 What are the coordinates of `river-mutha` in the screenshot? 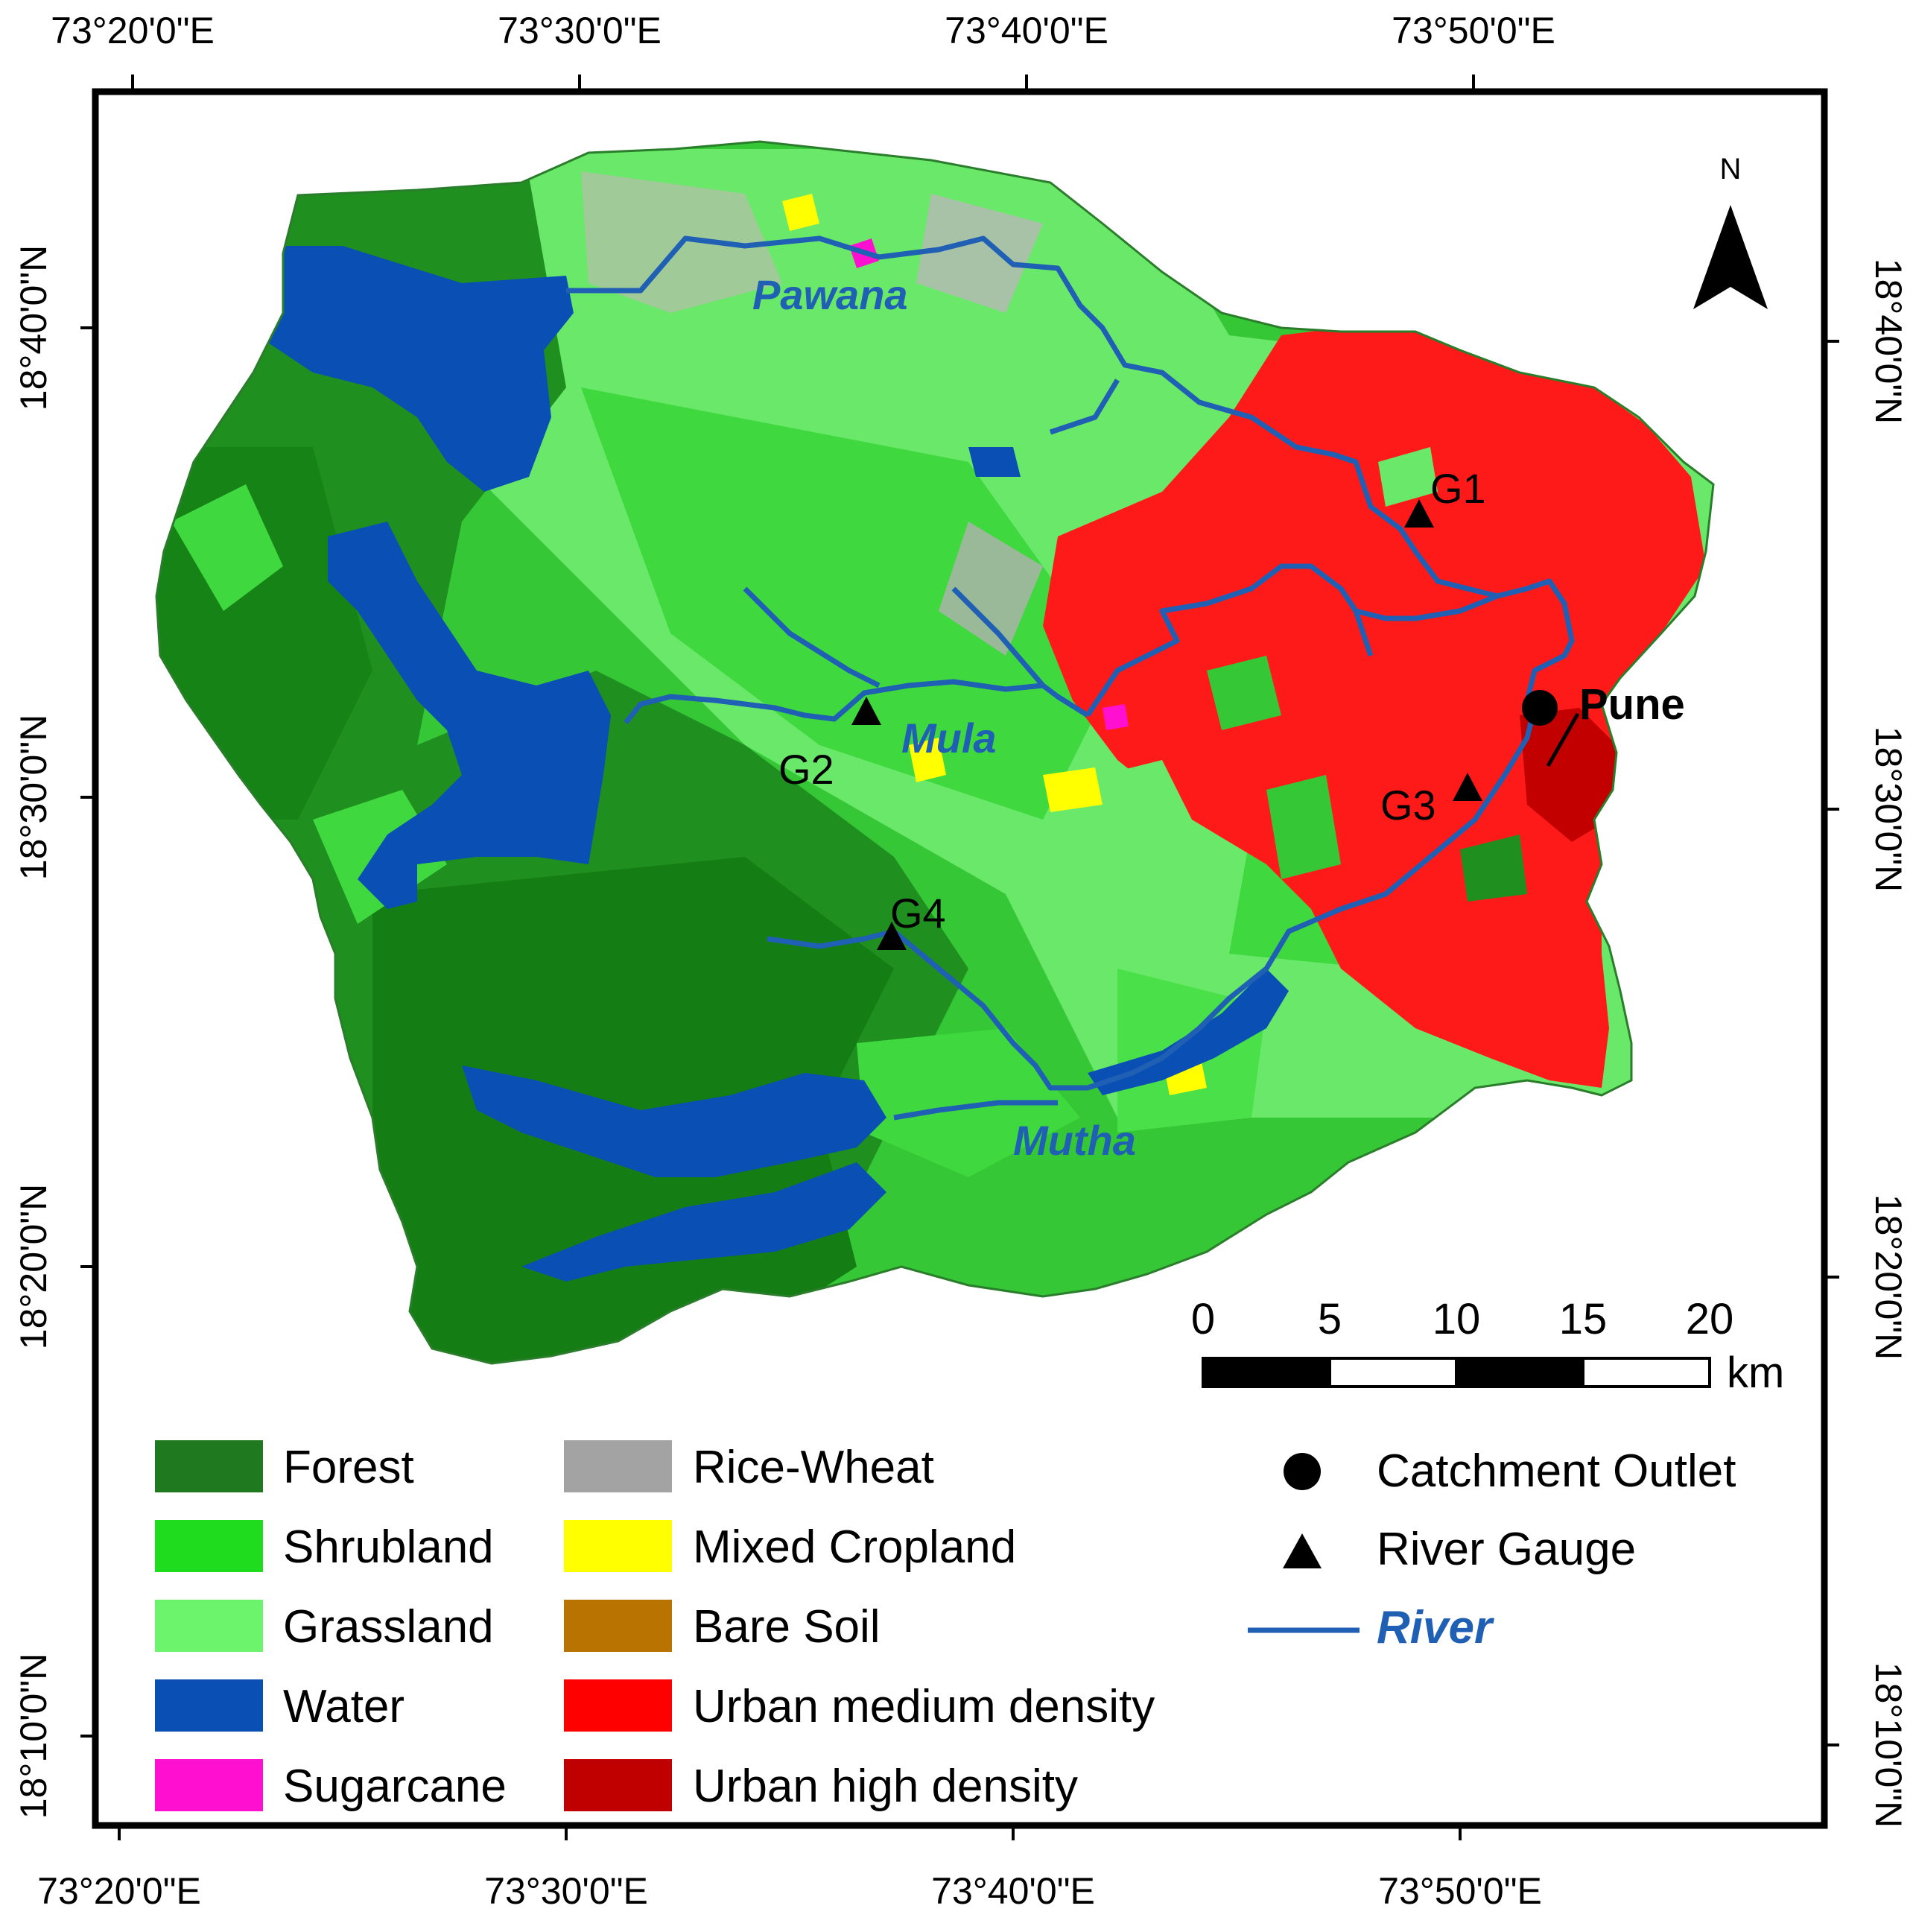 It's located at (1152, 899).